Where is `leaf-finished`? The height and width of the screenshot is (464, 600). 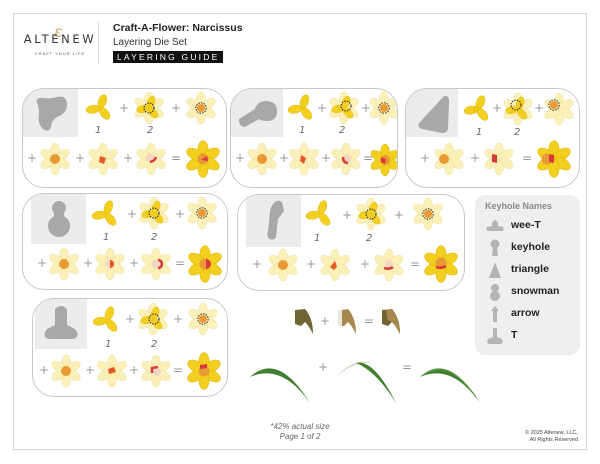 leaf-finished is located at coordinates (450, 385).